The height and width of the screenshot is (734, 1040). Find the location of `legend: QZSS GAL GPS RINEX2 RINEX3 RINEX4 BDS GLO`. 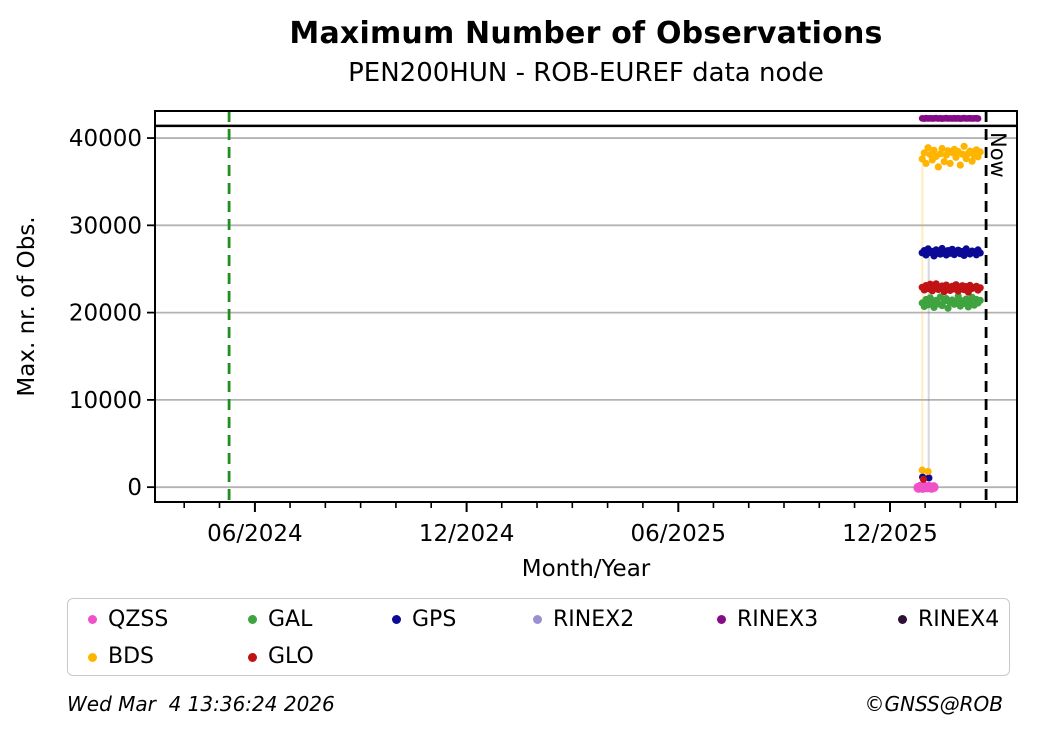

legend: QZSS GAL GPS RINEX2 RINEX3 RINEX4 BDS GLO is located at coordinates (538, 637).